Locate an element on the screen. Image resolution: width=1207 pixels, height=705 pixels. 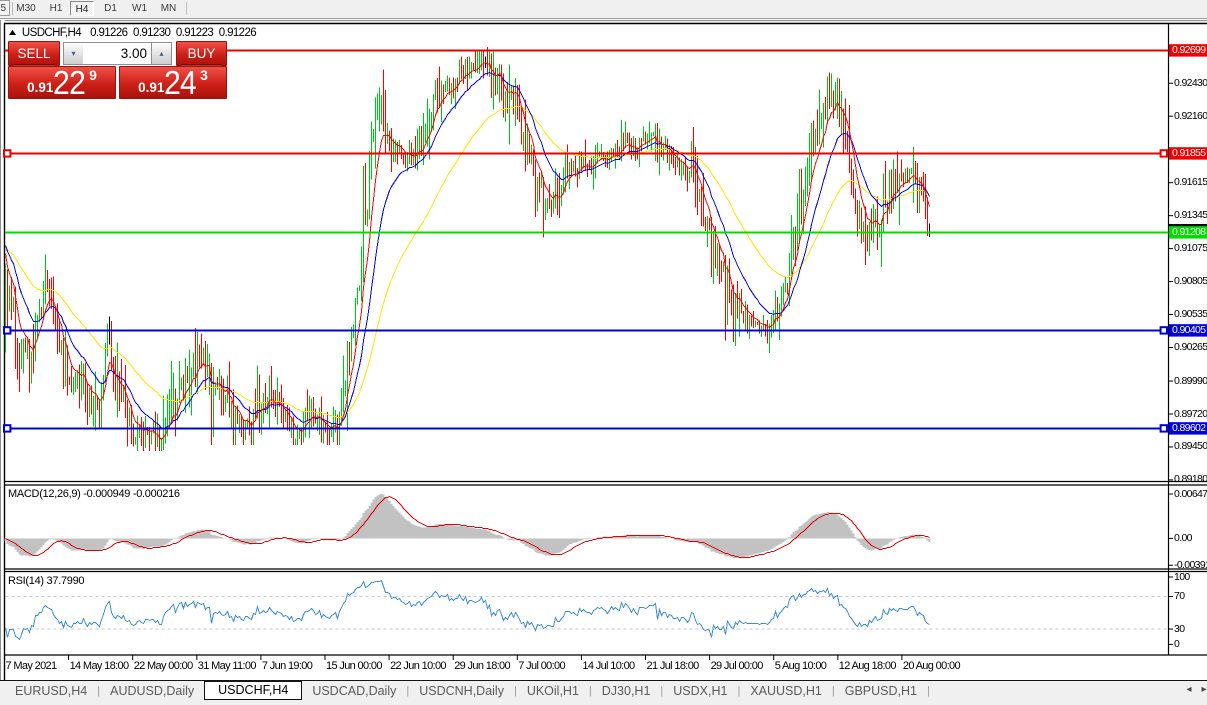
quote-low: 0.91223 is located at coordinates (194, 32).